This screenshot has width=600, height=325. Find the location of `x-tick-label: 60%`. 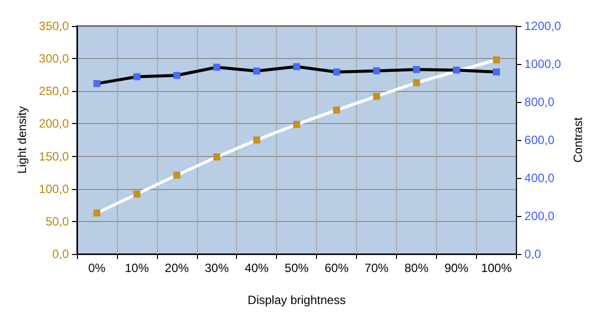

x-tick-label: 60% is located at coordinates (336, 268).